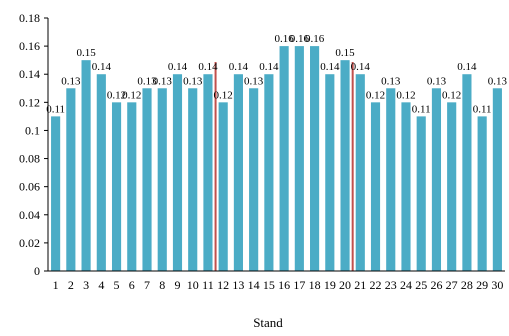 Image resolution: width=509 pixels, height=336 pixels. Describe the element at coordinates (37, 271) in the screenshot. I see `y-tick-label: 0` at that location.